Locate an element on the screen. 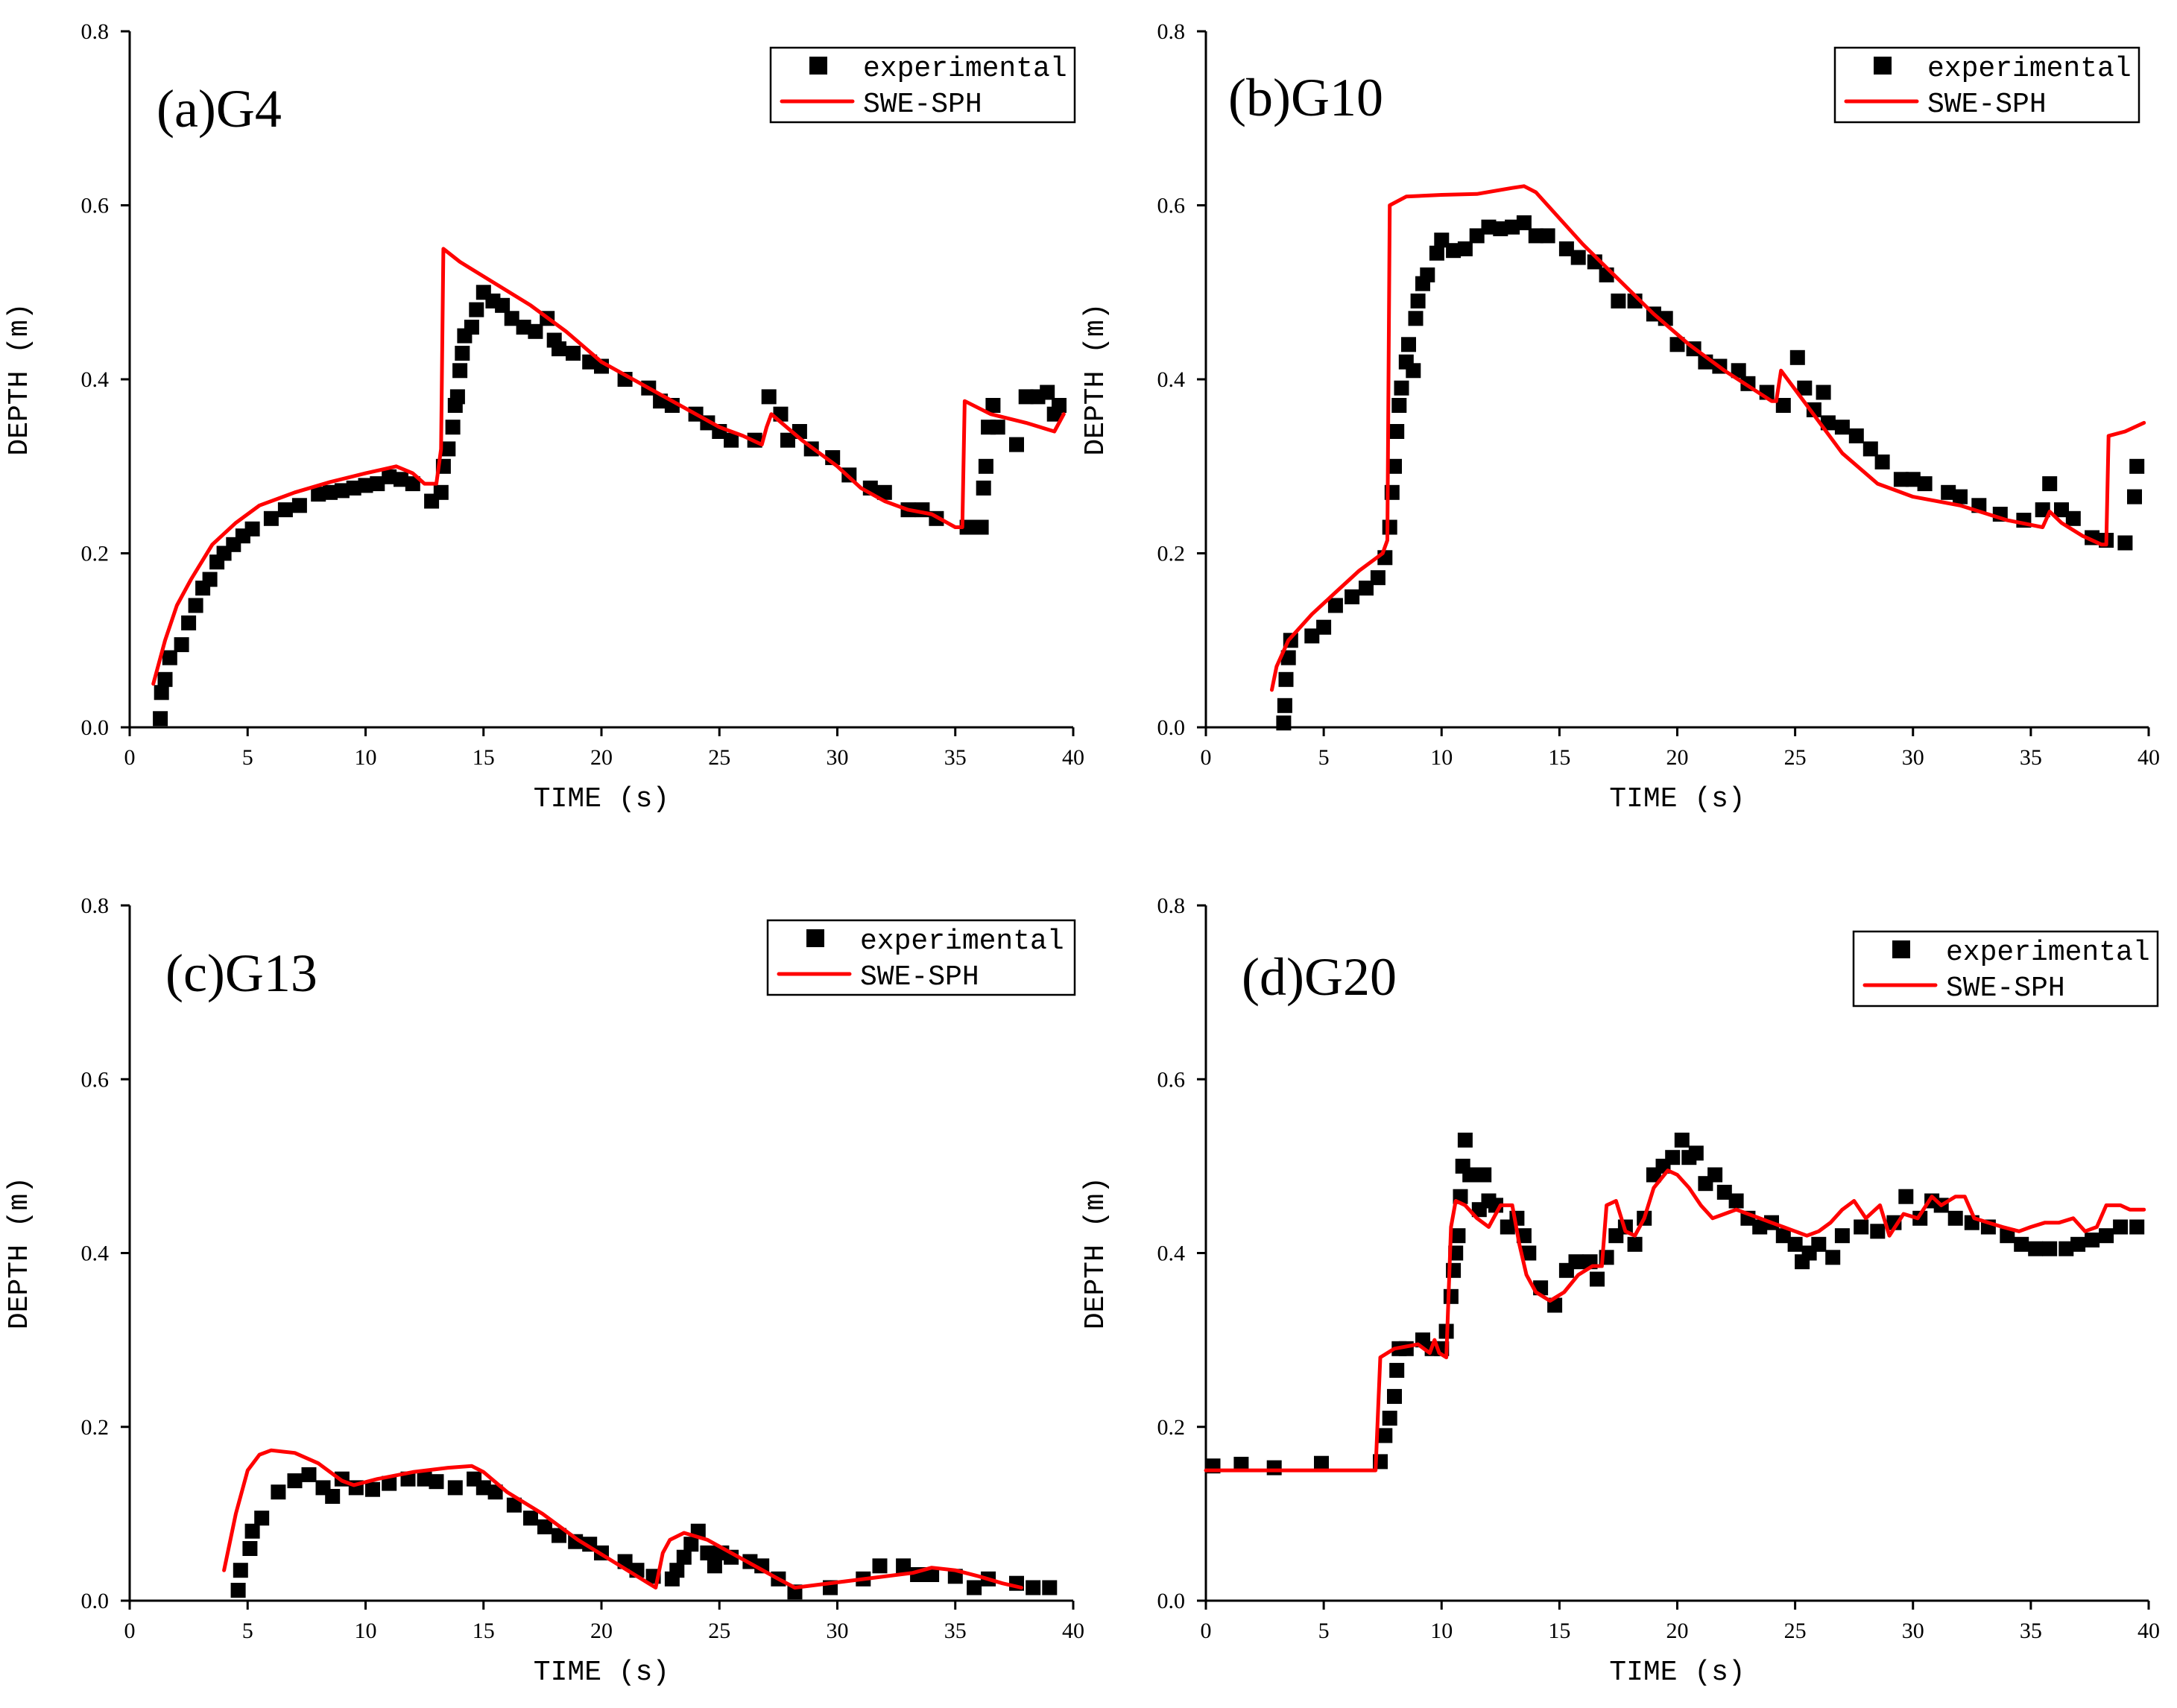 The width and height of the screenshot is (2177, 1708). x-tick-label: 0 is located at coordinates (130, 757).